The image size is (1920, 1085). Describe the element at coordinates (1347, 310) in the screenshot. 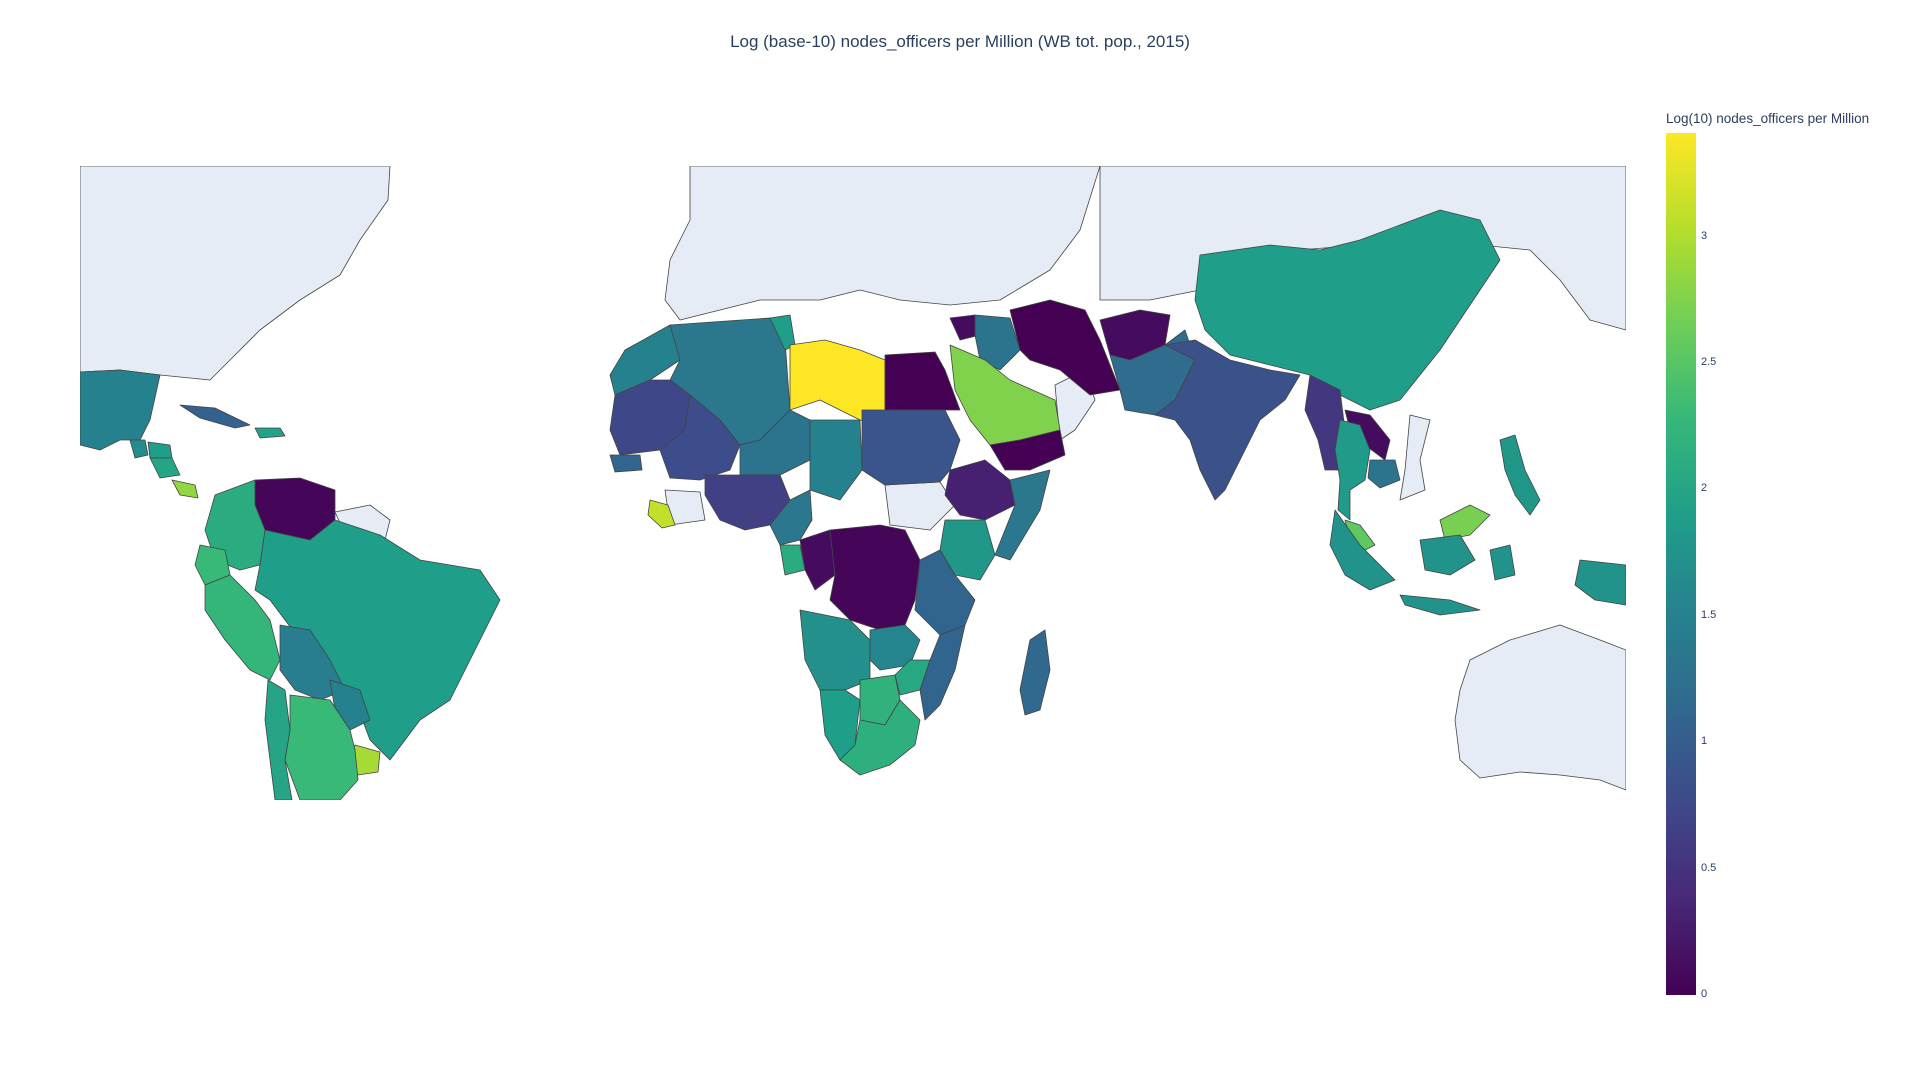

I see `region-china` at that location.